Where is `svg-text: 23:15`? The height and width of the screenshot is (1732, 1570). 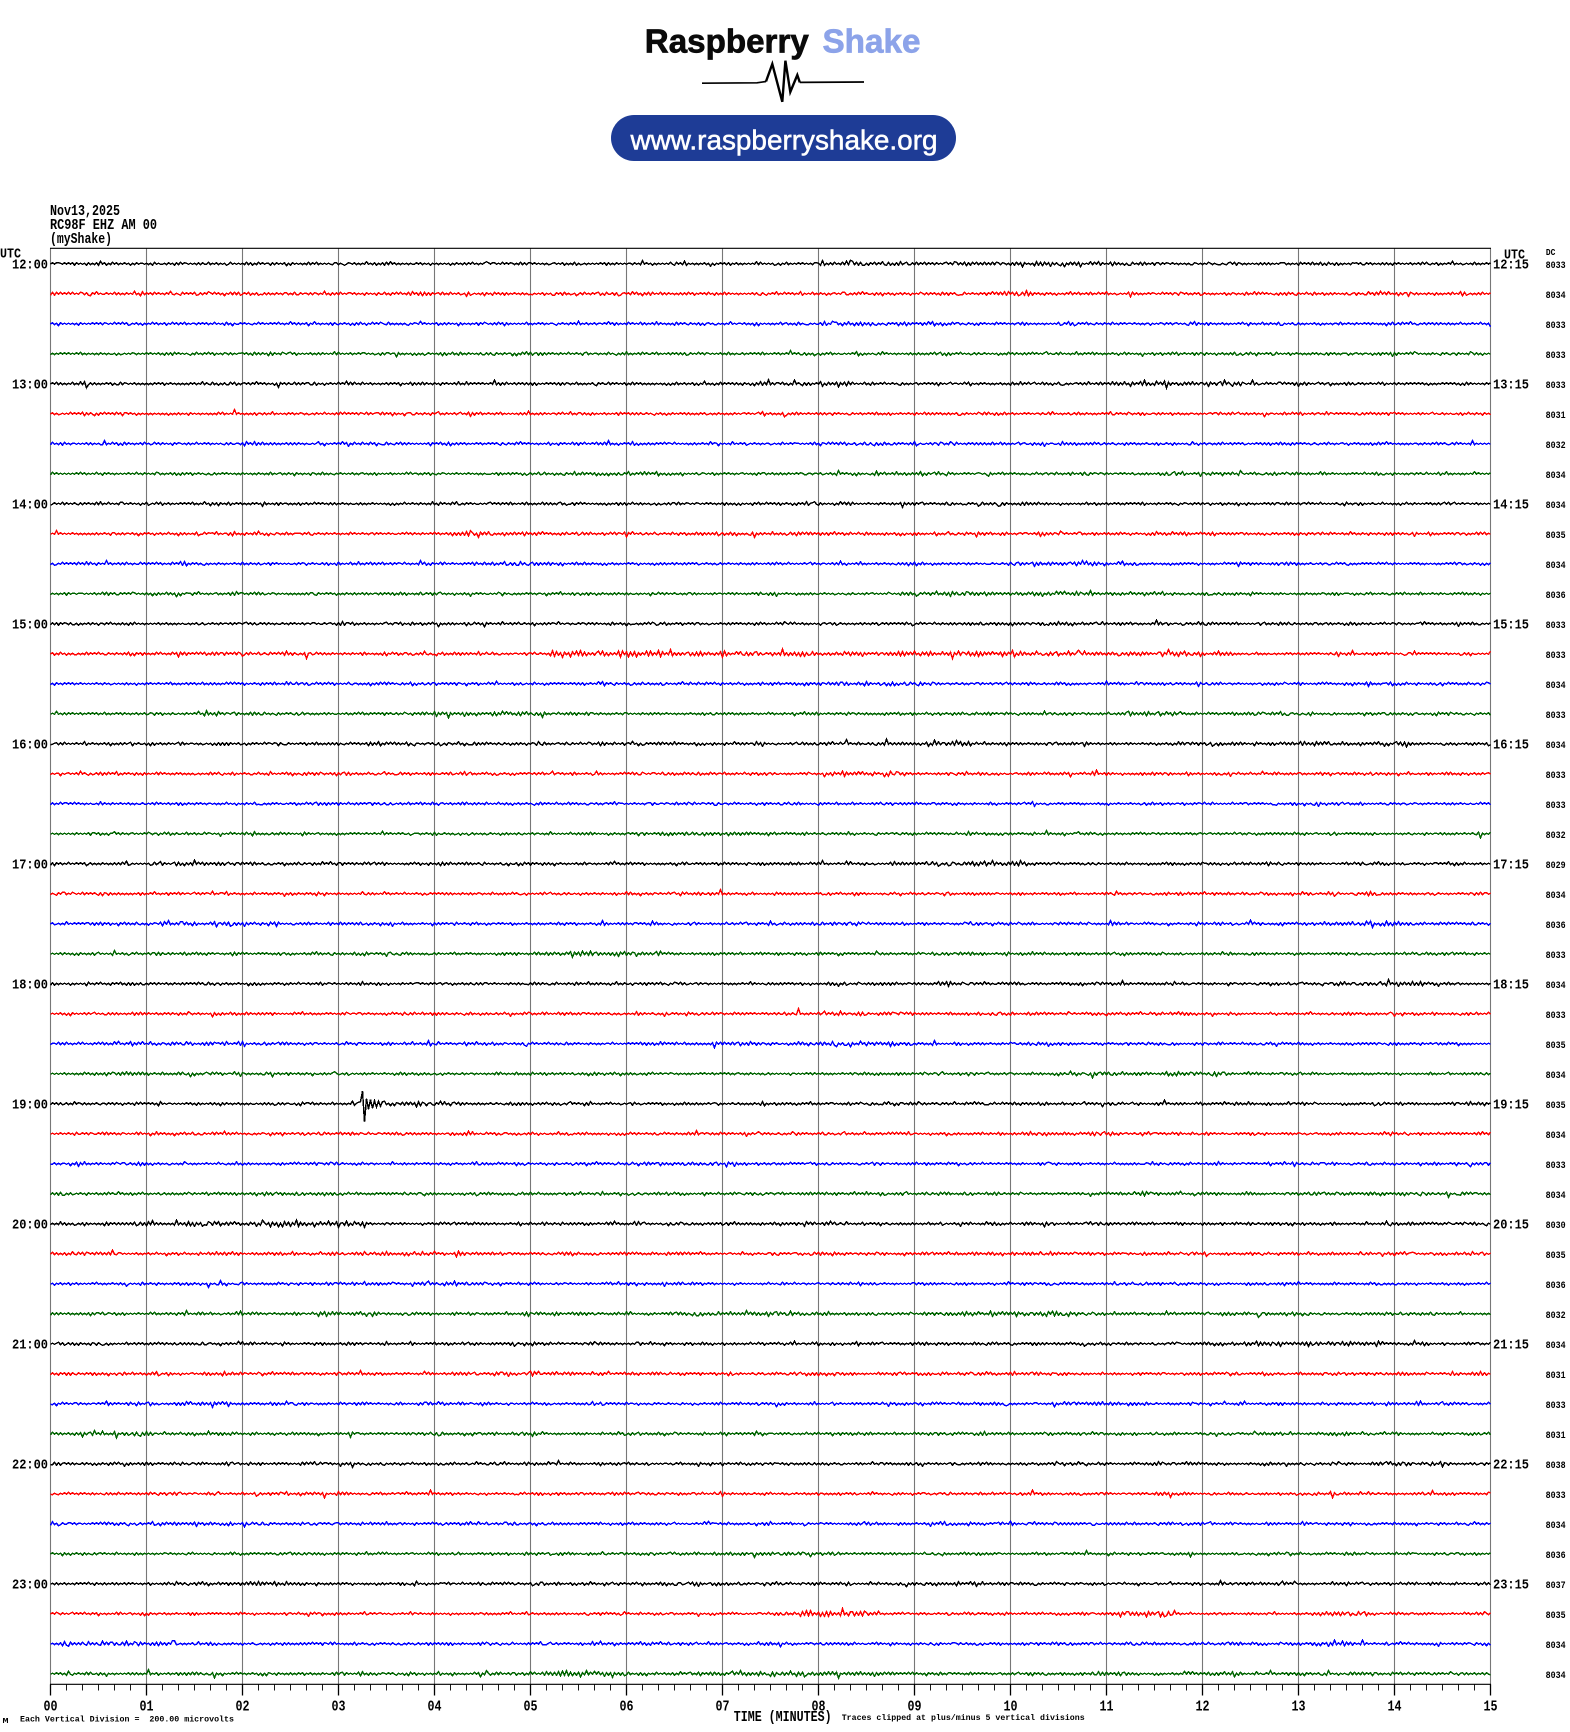 svg-text: 23:15 is located at coordinates (1511, 1586).